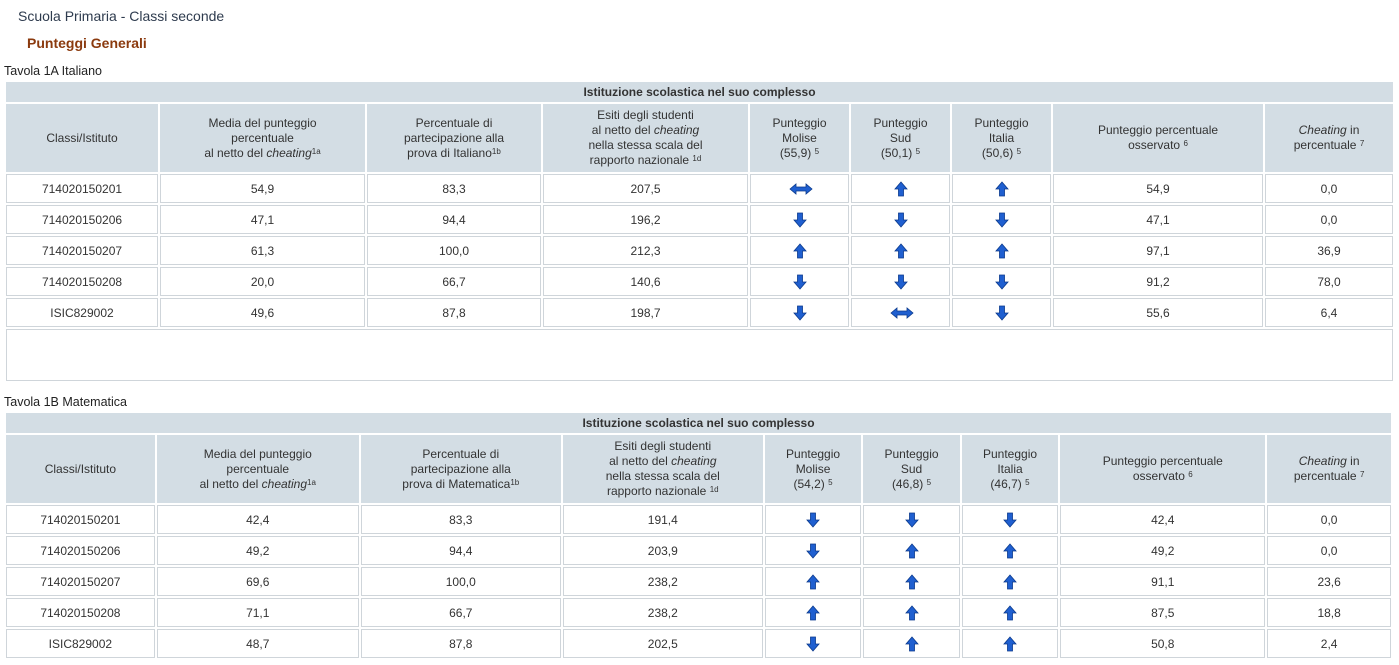 The image size is (1399, 665). I want to click on footnote-ref: 1a, so click(311, 482).